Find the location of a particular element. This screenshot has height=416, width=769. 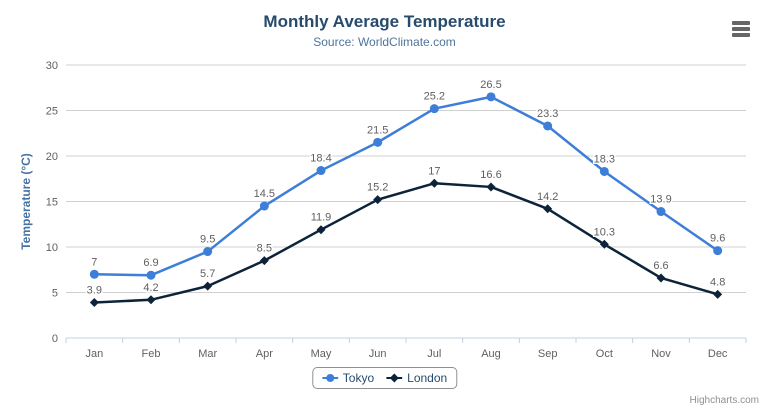

data-label: 6.6 is located at coordinates (660, 266).